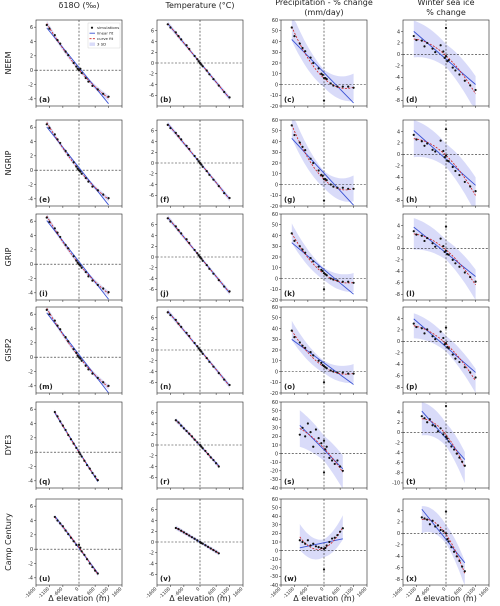  Describe the element at coordinates (79, 598) in the screenshot. I see `x-axis-label: Δ elevation (m)` at that location.